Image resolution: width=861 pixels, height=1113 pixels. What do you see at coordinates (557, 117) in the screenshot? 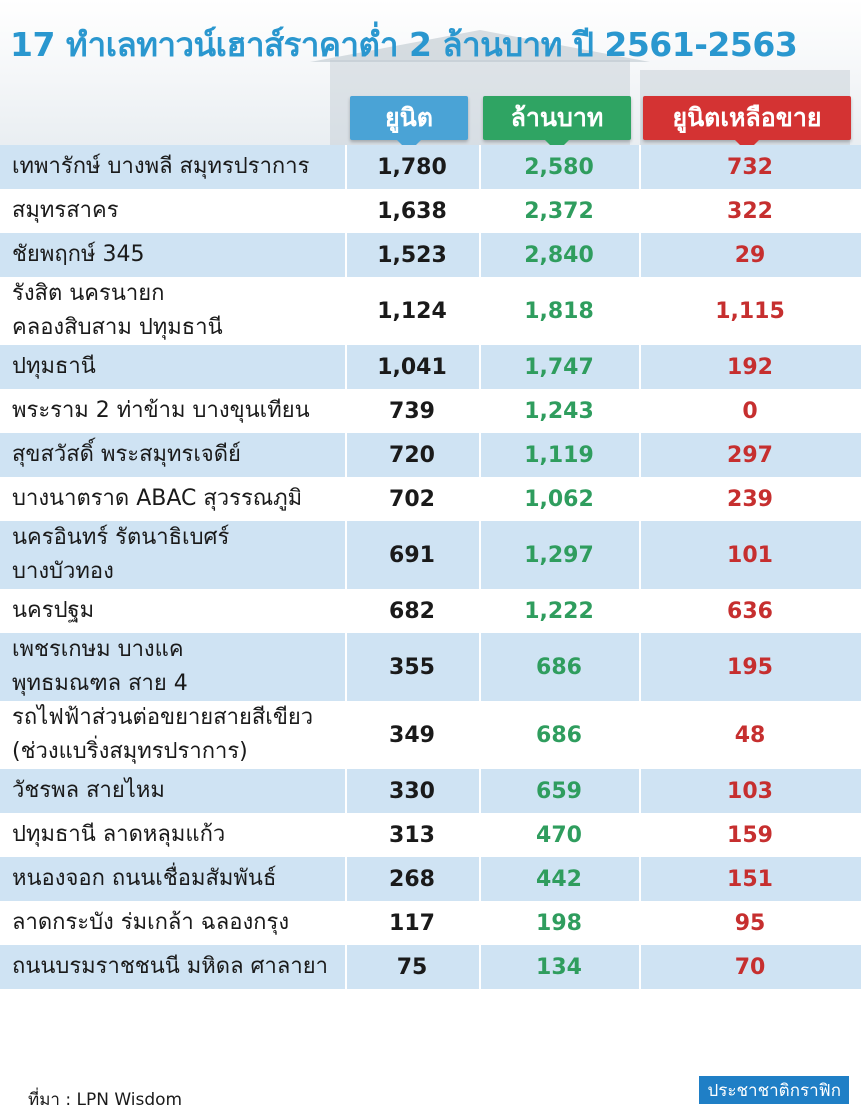
I see `header-million-label: ล้านบาท` at bounding box center [557, 117].